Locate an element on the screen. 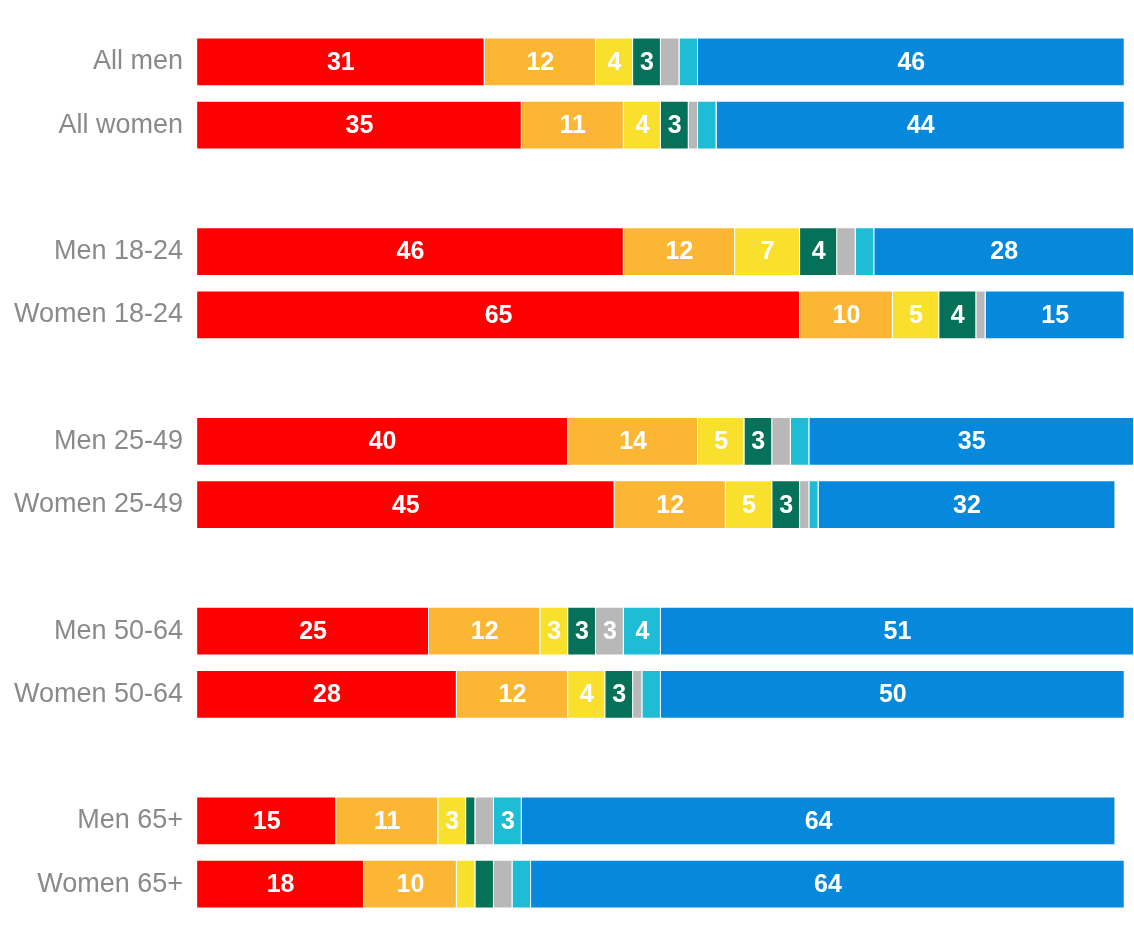  y-tick-label: Women 65+ is located at coordinates (110, 882).